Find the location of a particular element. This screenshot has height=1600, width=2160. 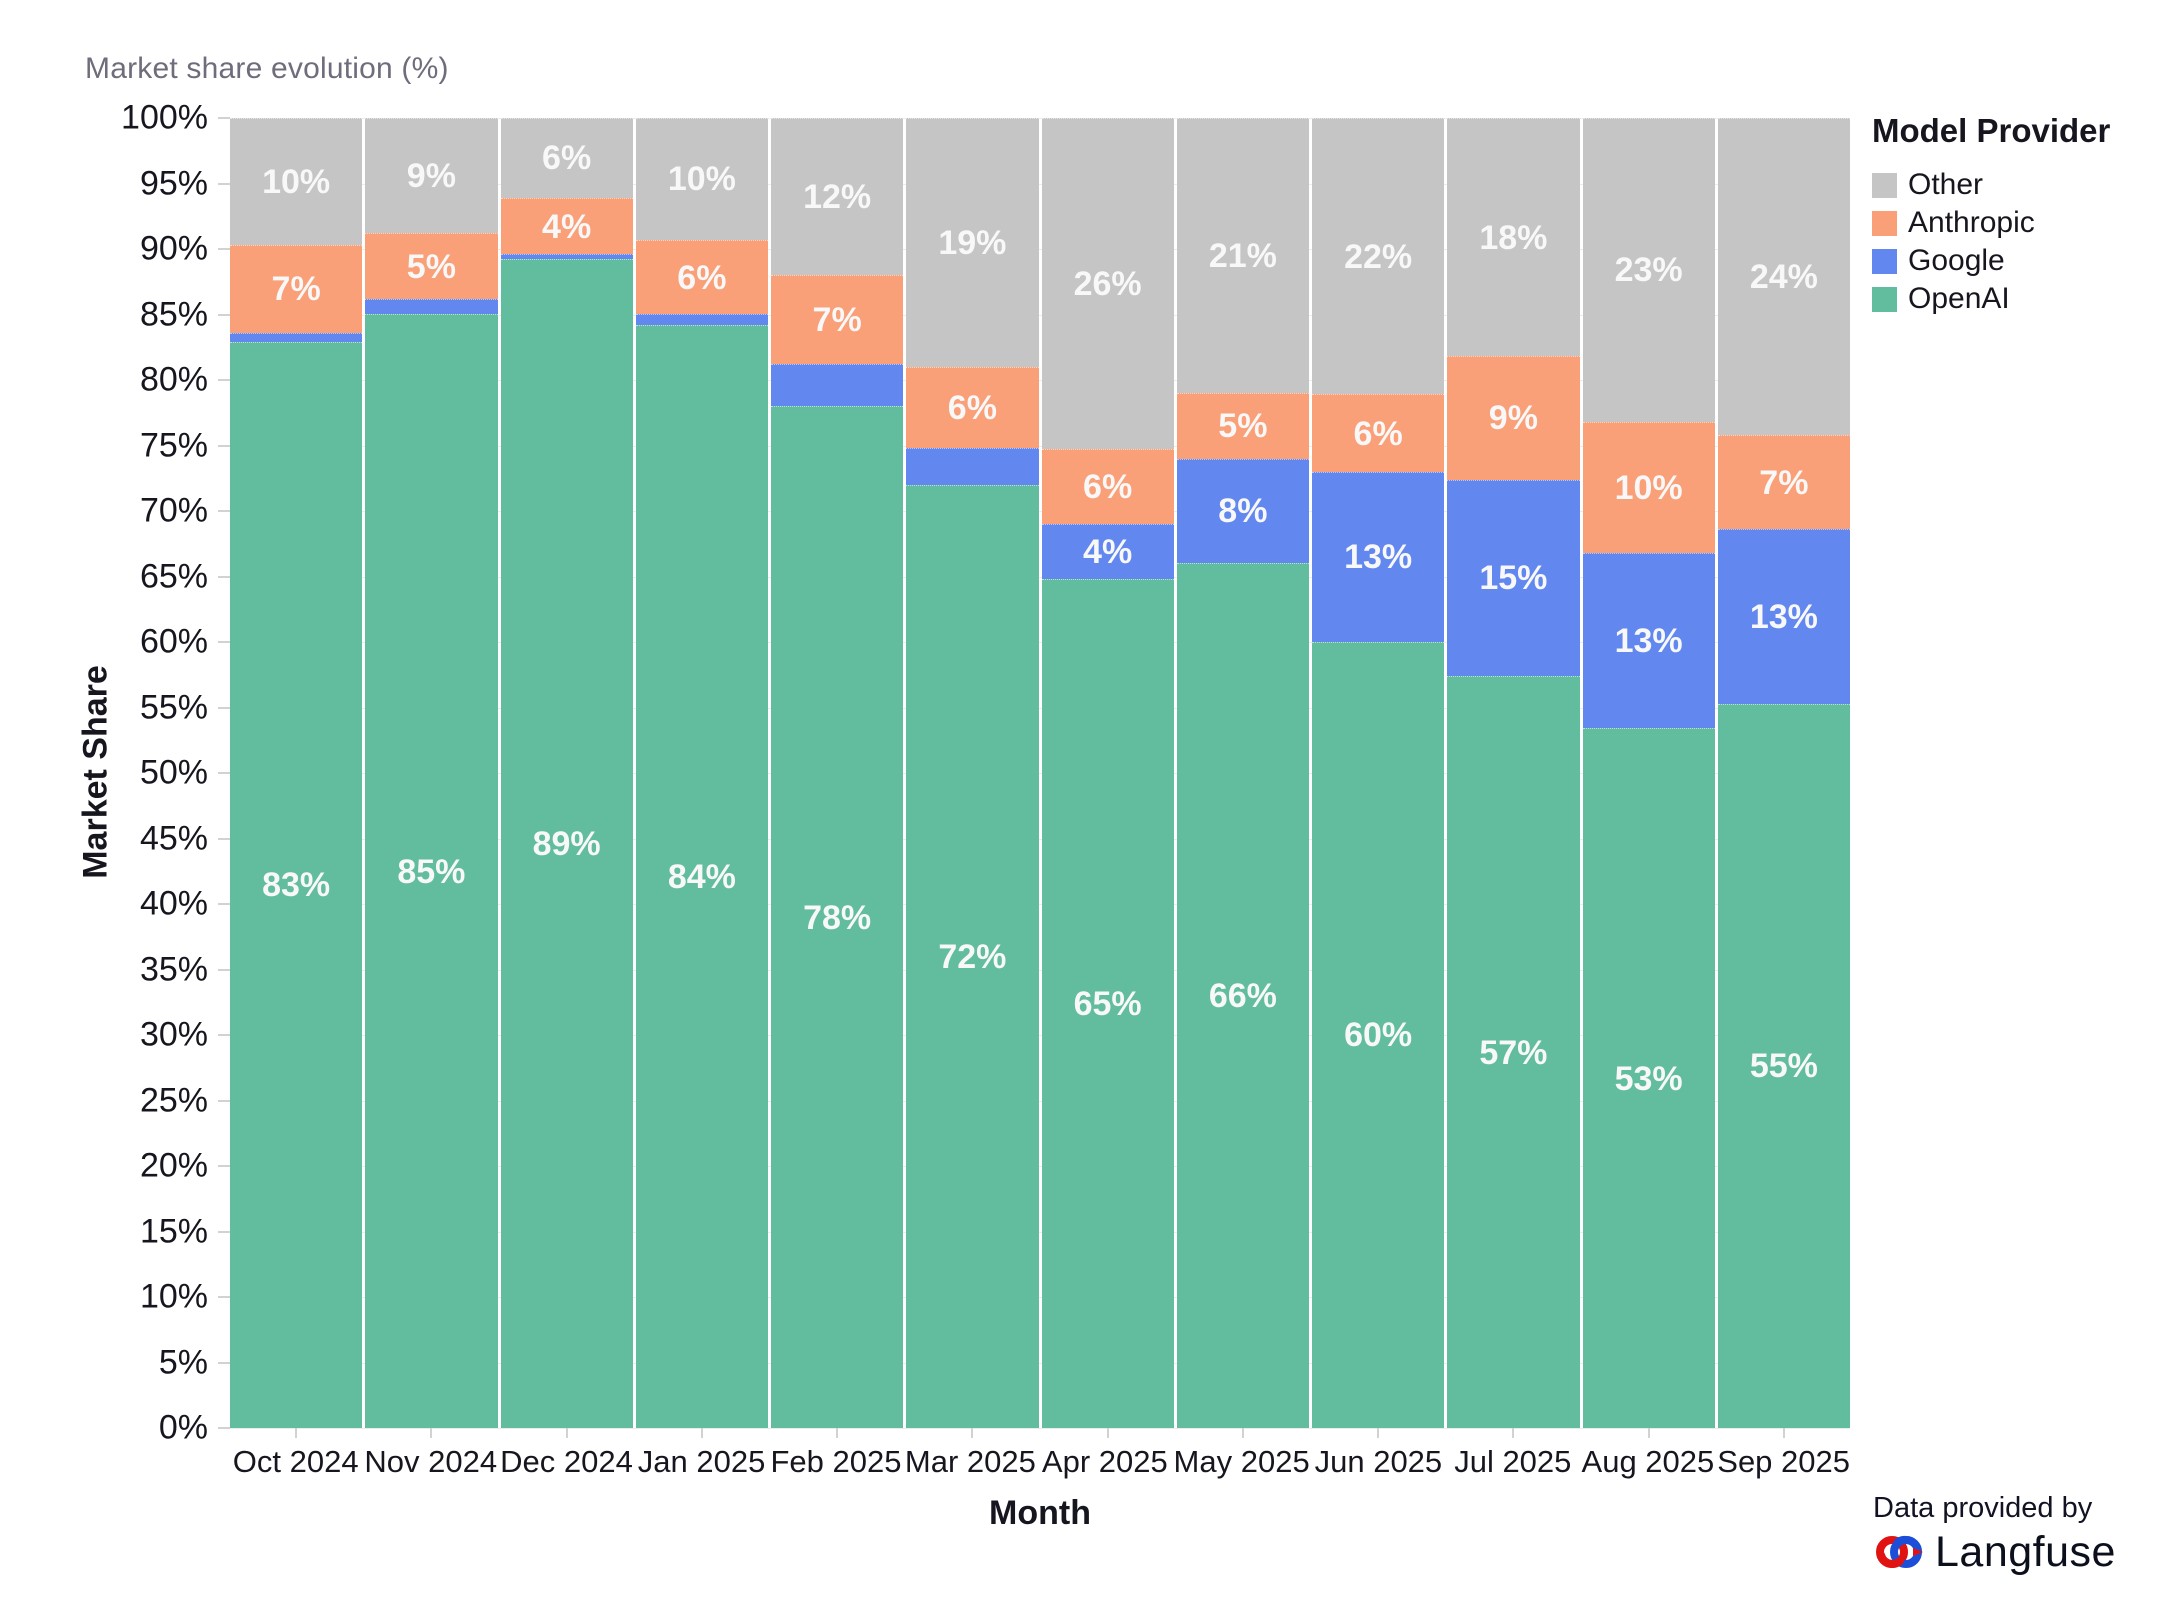

x-tick-label: Jun 2025 is located at coordinates (1378, 1461).